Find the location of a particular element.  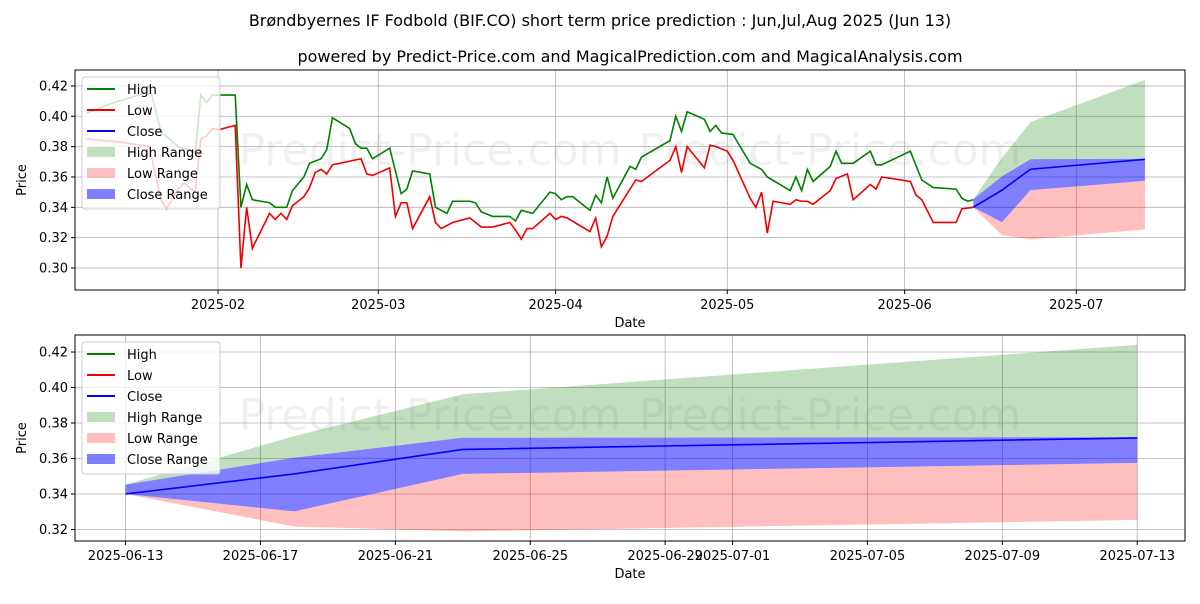

x-tick-label: 2025-07-09 is located at coordinates (1003, 556).